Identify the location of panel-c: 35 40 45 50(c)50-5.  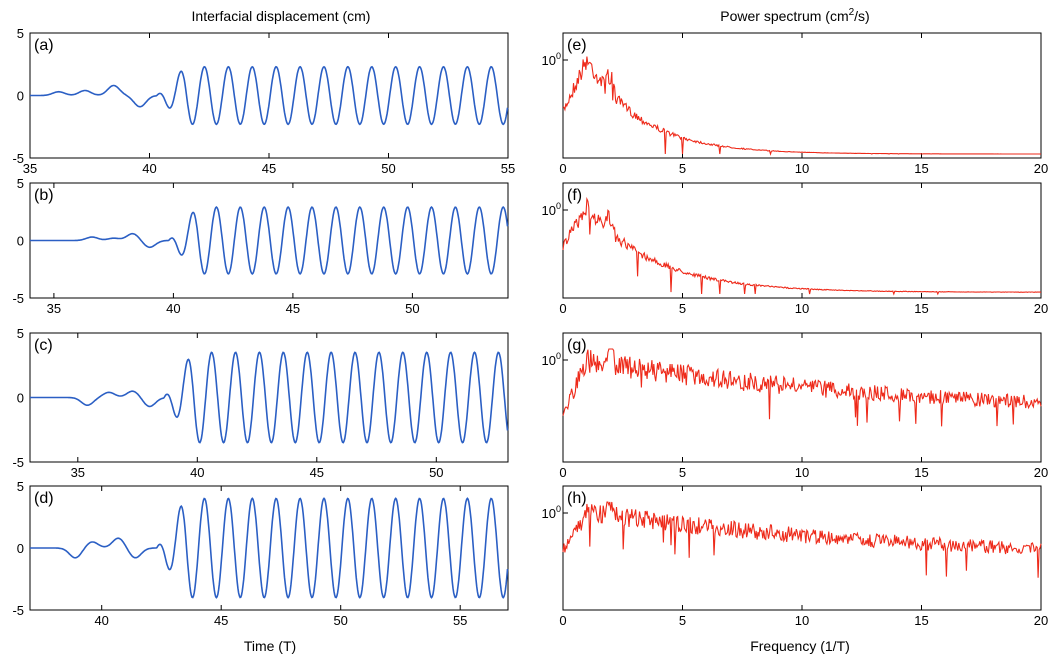
(260, 403).